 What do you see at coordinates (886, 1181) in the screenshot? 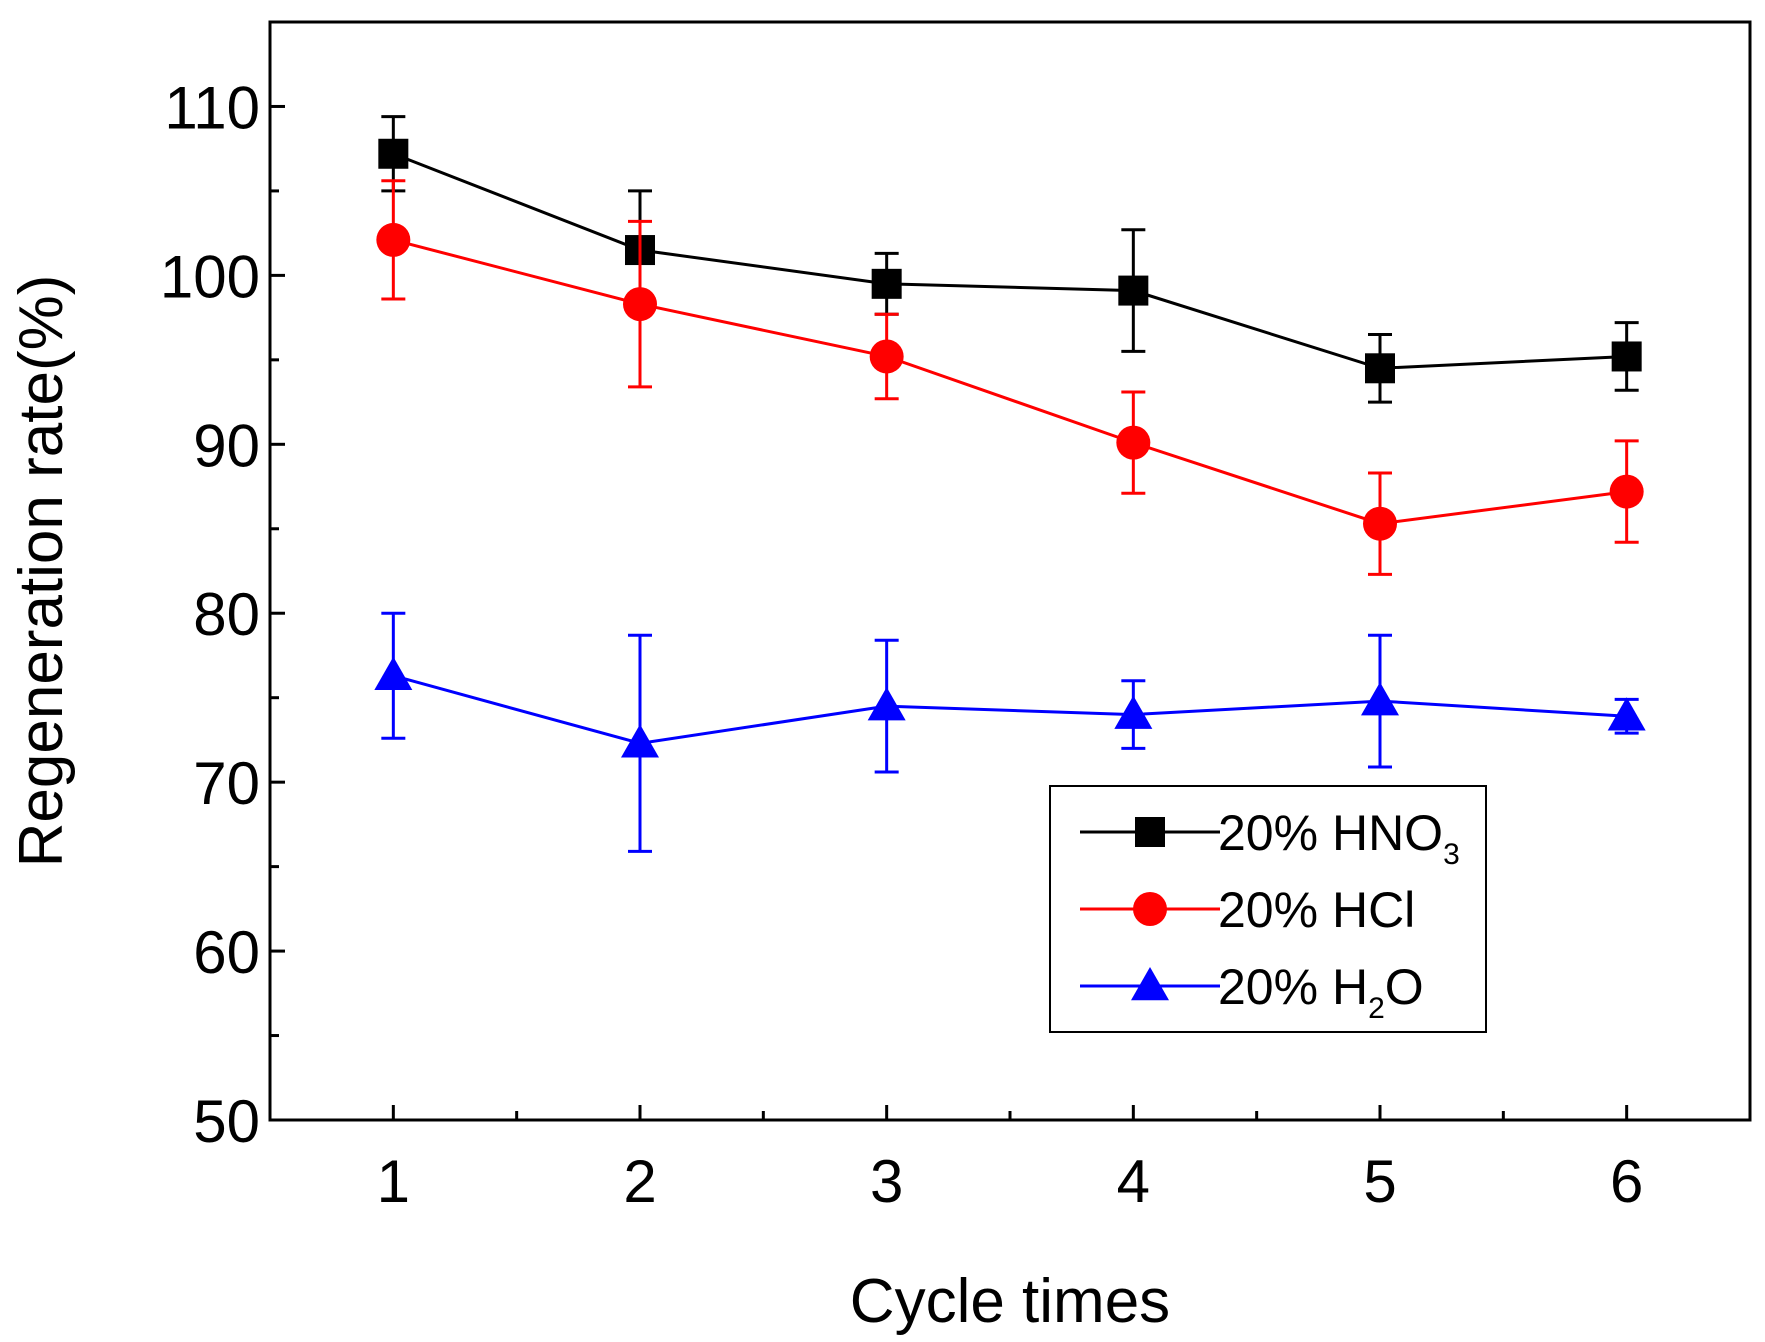
I see `x-tick-label: 3` at bounding box center [886, 1181].